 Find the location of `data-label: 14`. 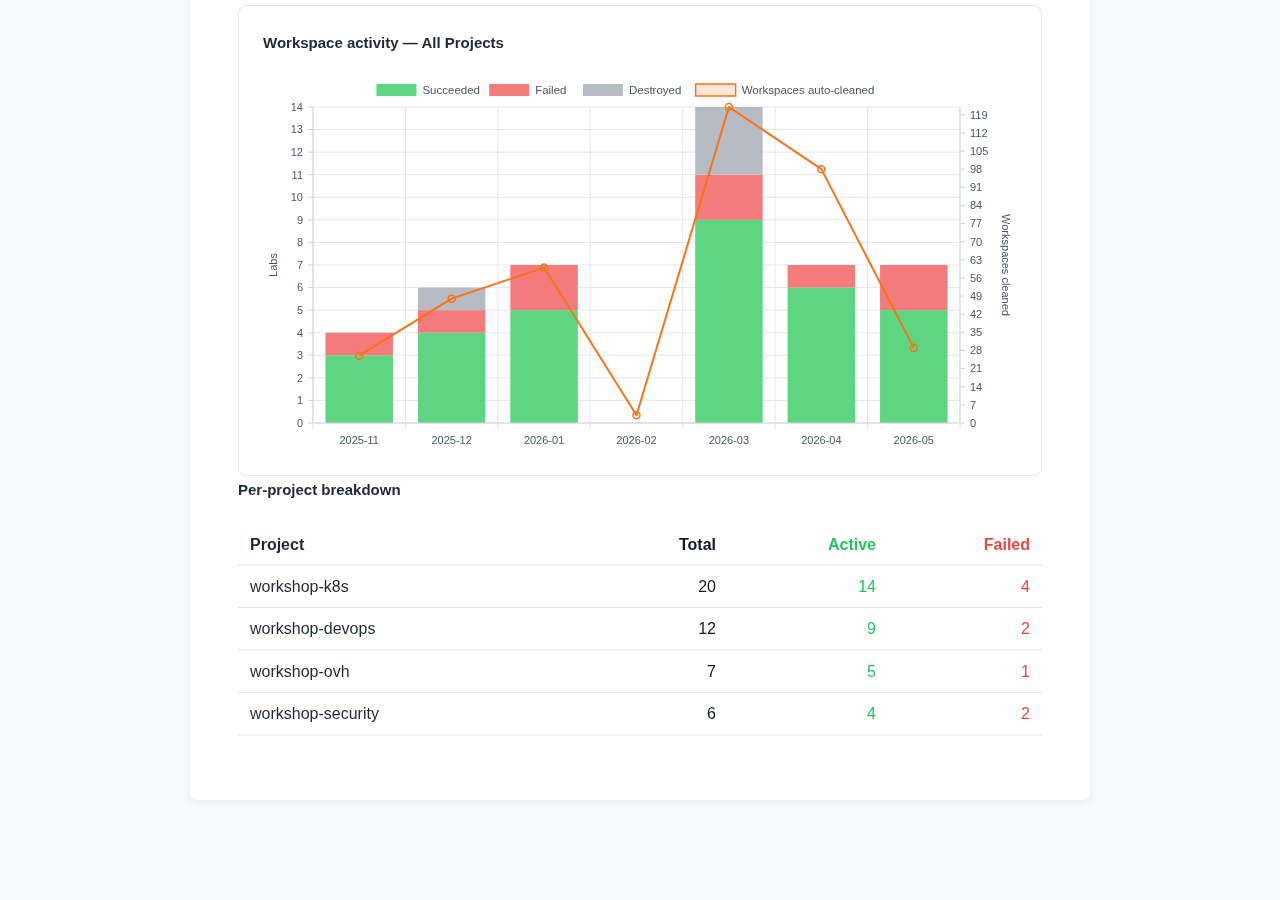

data-label: 14 is located at coordinates (867, 586).